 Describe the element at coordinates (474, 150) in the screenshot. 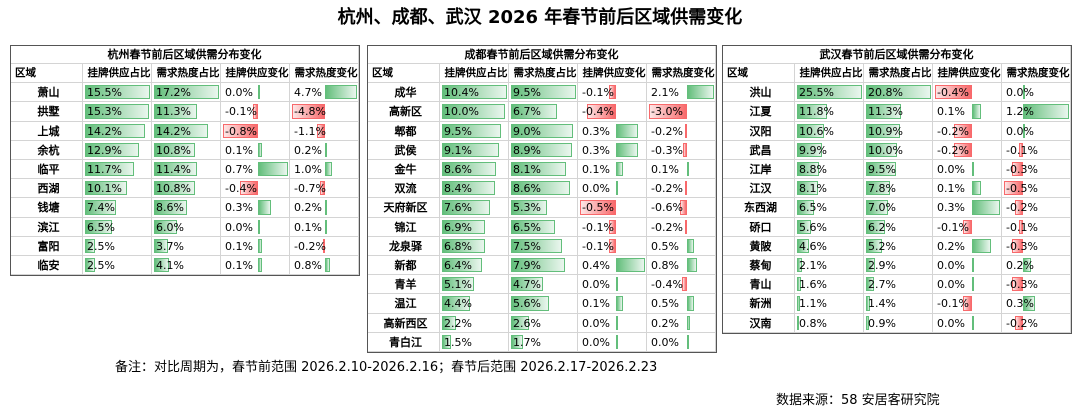

I see `value-cell: 9.1%` at that location.